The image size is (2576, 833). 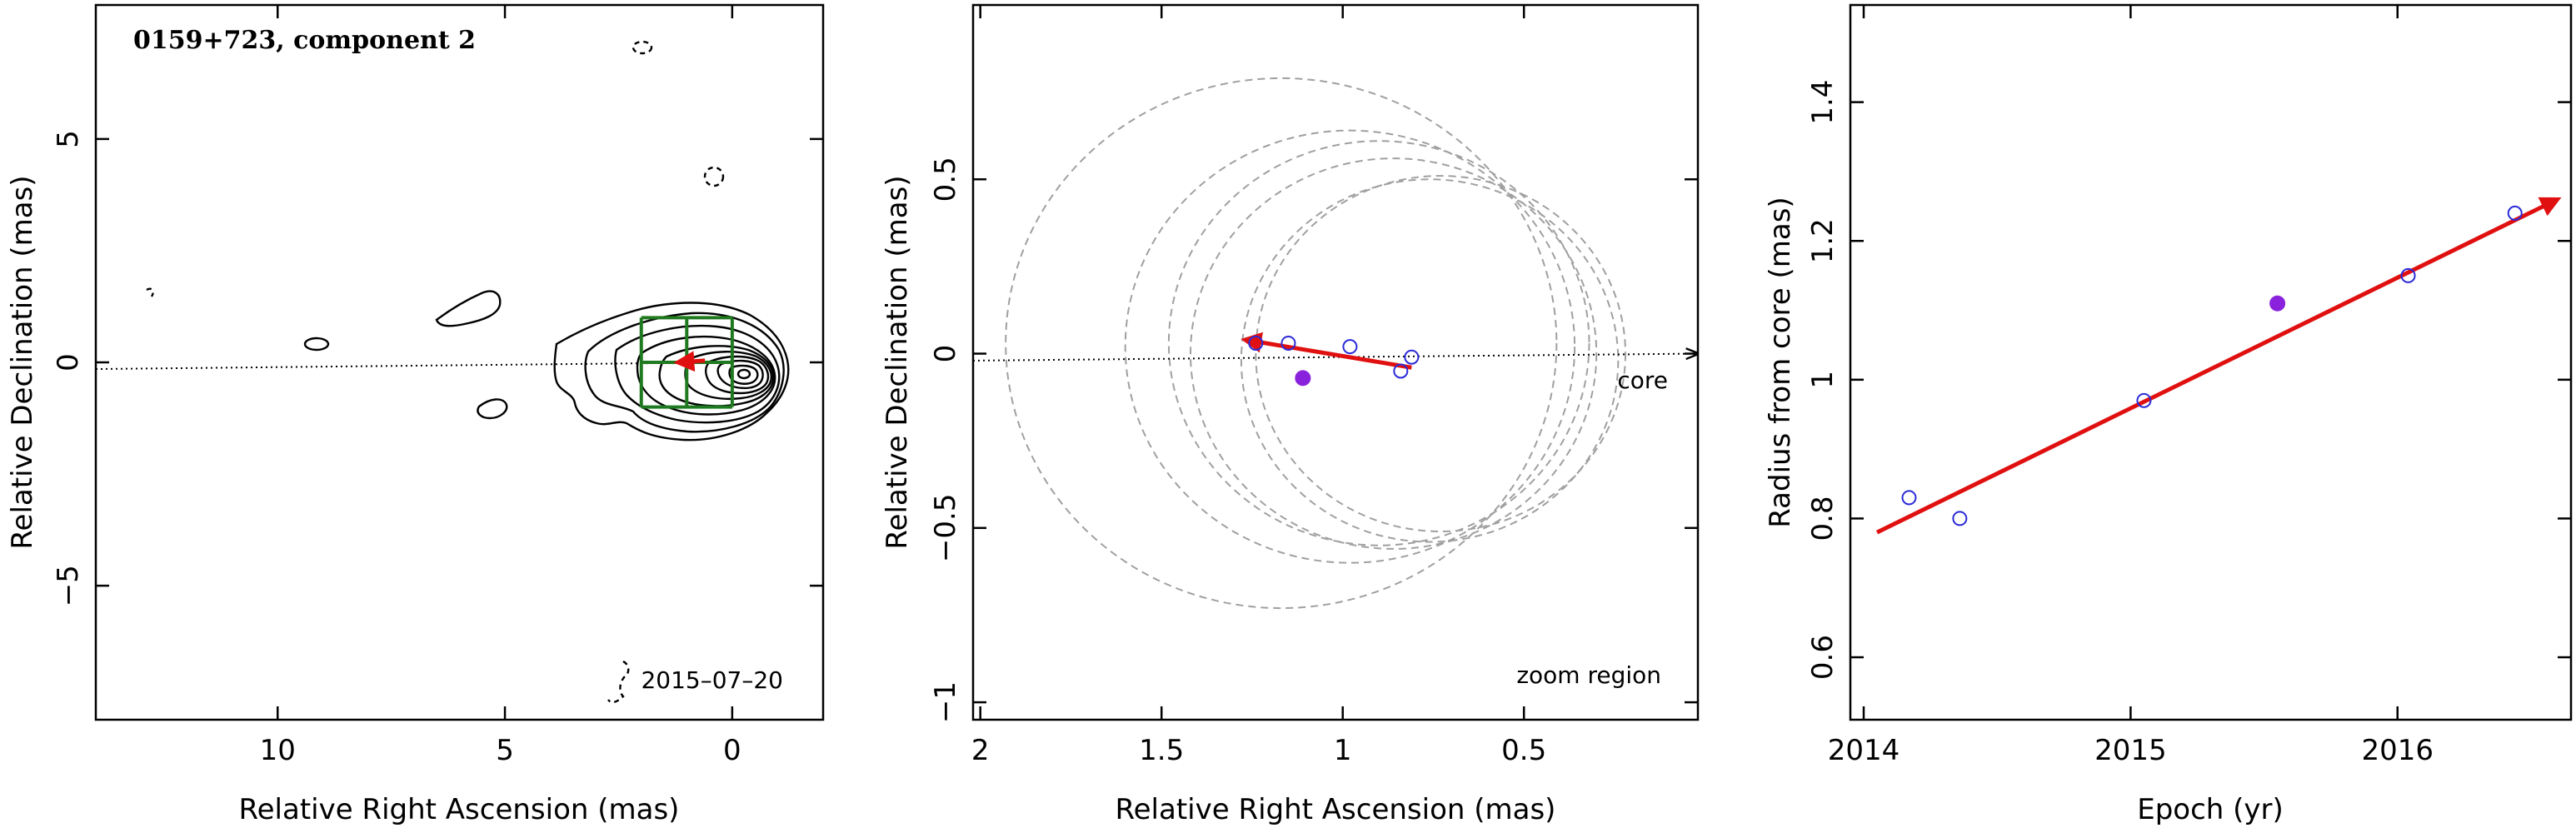 What do you see at coordinates (732, 750) in the screenshot?
I see `x-tick-label: 0` at bounding box center [732, 750].